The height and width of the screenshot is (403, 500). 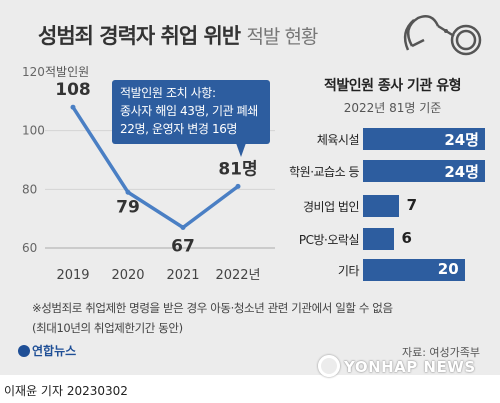 I want to click on x-tick-label: 2019, so click(x=72, y=275).